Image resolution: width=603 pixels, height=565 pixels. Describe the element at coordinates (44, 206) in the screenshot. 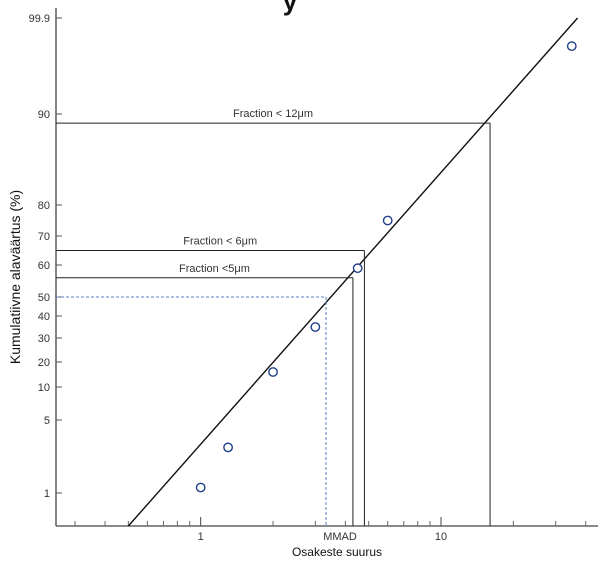

I see `y-tick-label: 80` at that location.